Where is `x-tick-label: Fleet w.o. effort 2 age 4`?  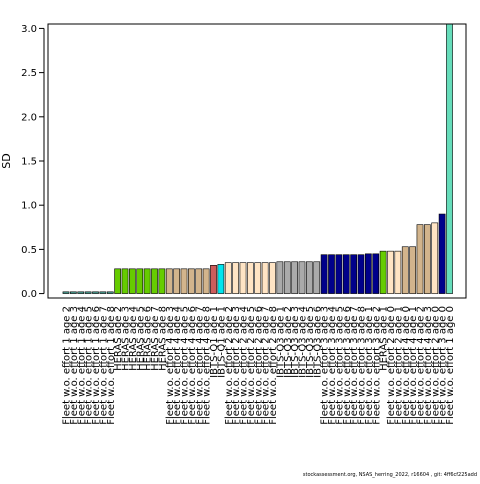 x-tick-label: Fleet w.o. effort 2 age 4 is located at coordinates (244, 365).